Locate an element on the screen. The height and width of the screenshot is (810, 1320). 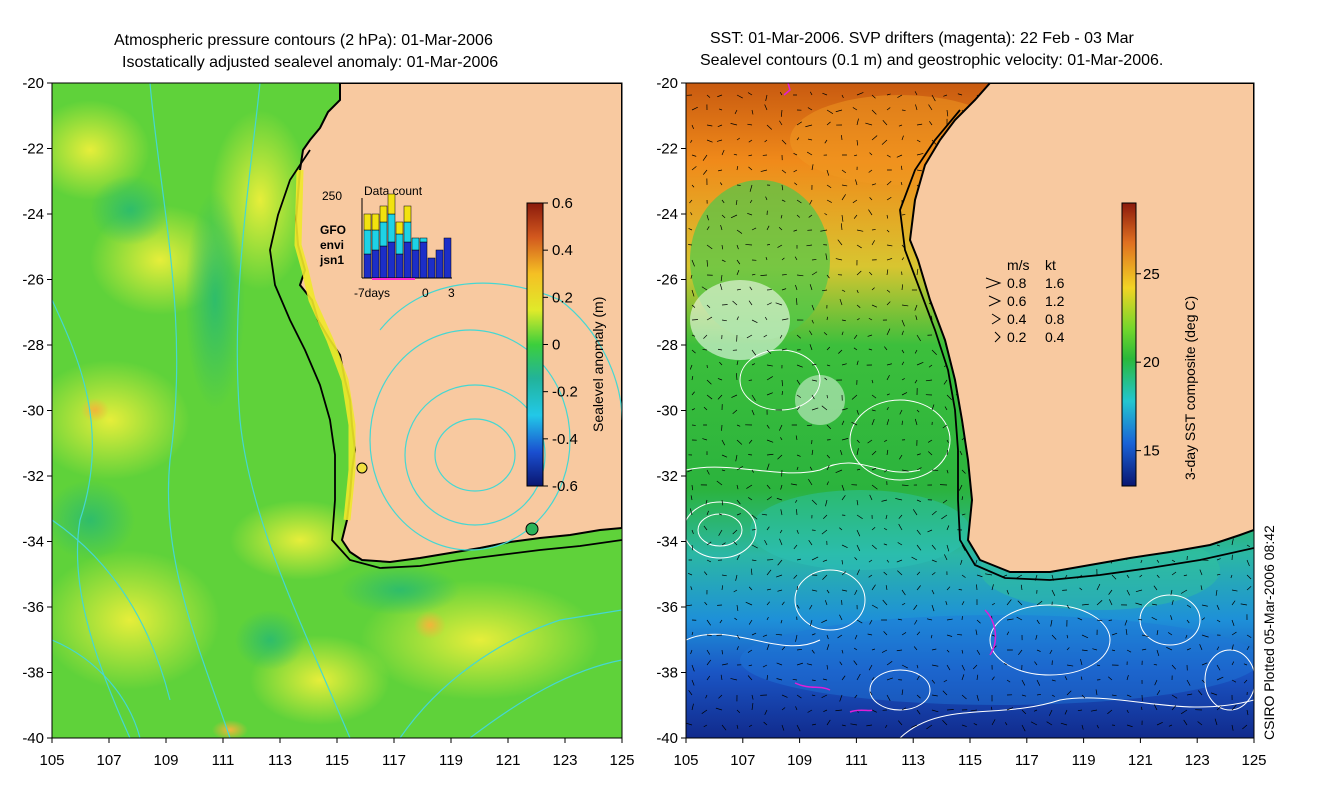
lon-tick-label: 119 is located at coordinates (451, 760).